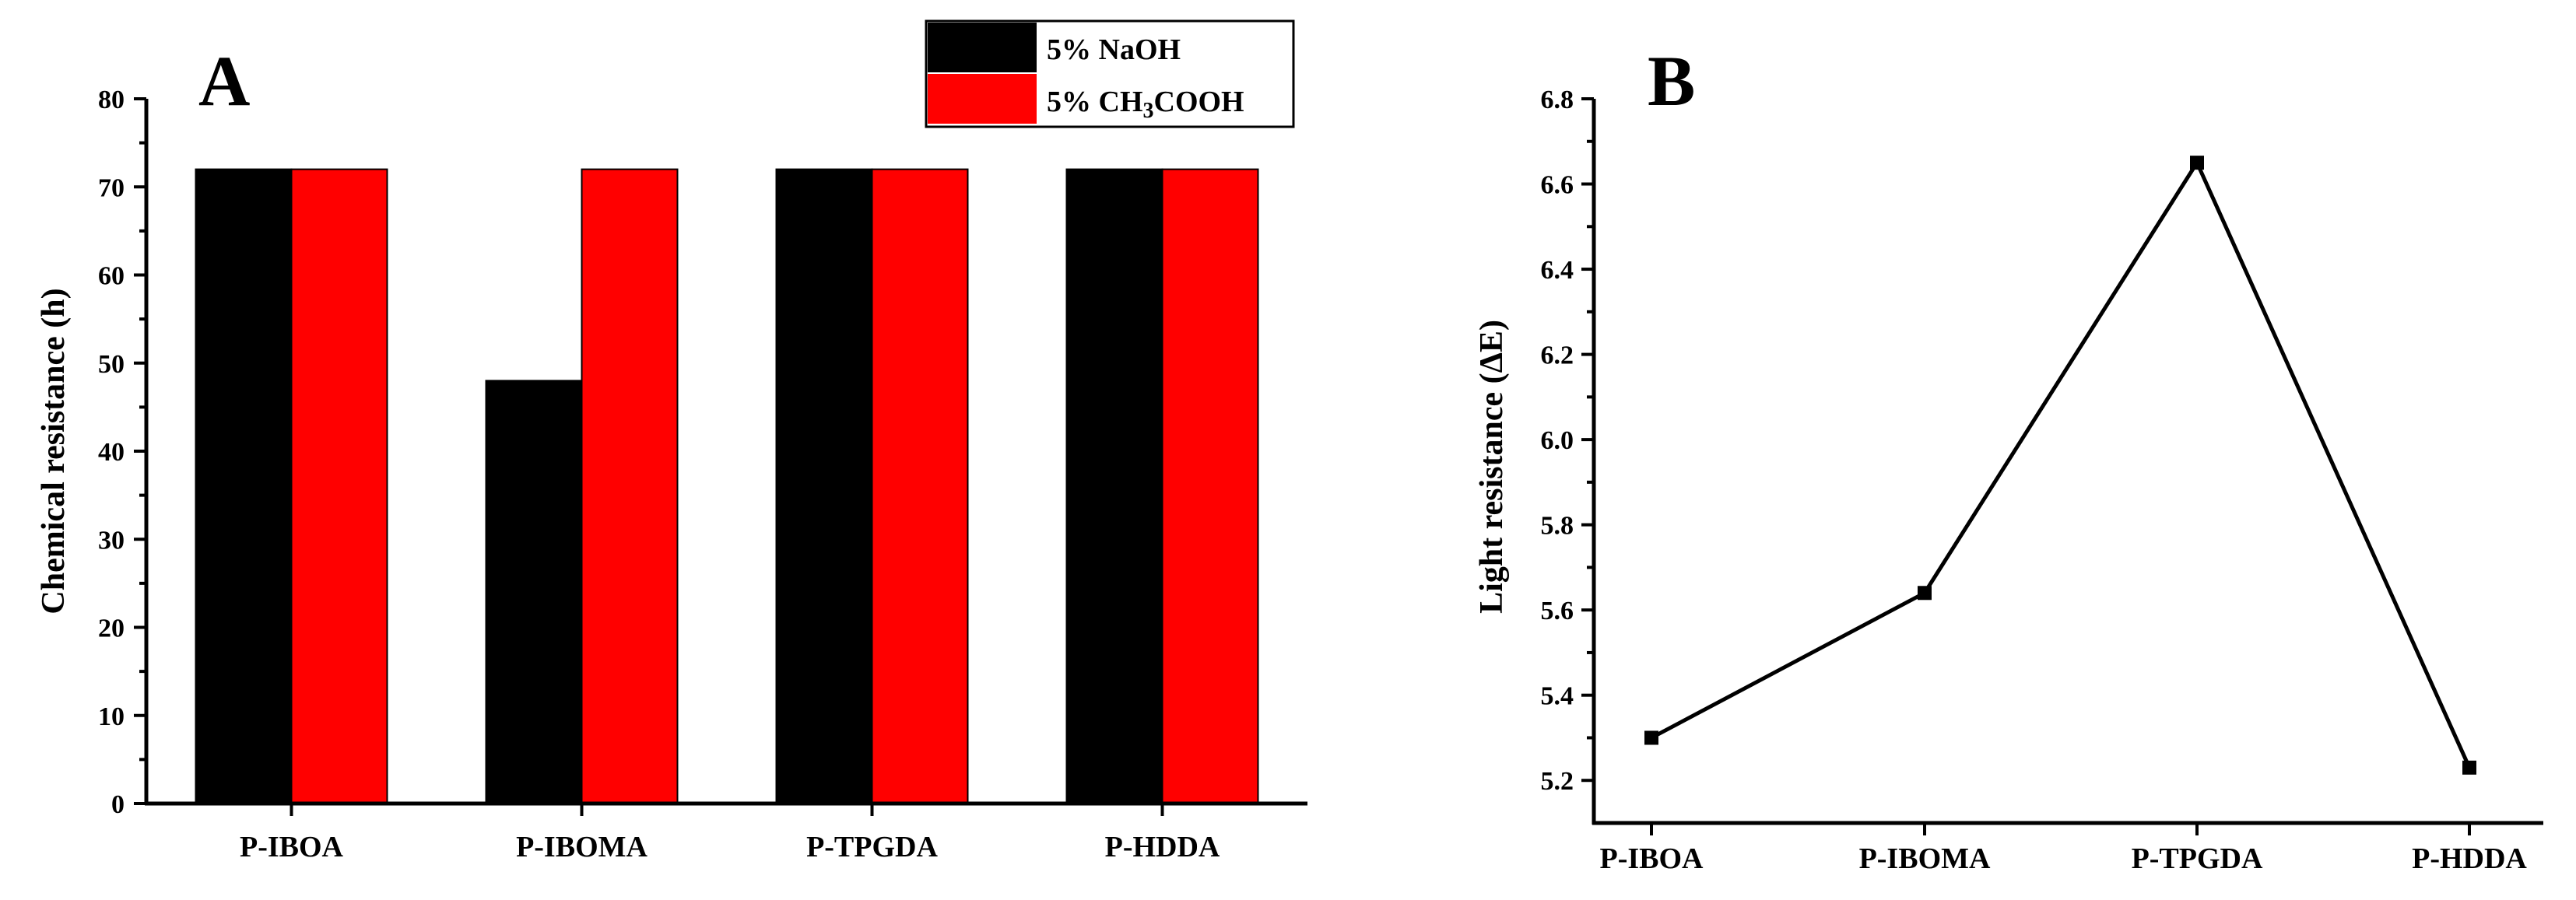 Image resolution: width=2576 pixels, height=900 pixels. What do you see at coordinates (112, 452) in the screenshot?
I see `y-tick-label-a: 40` at bounding box center [112, 452].